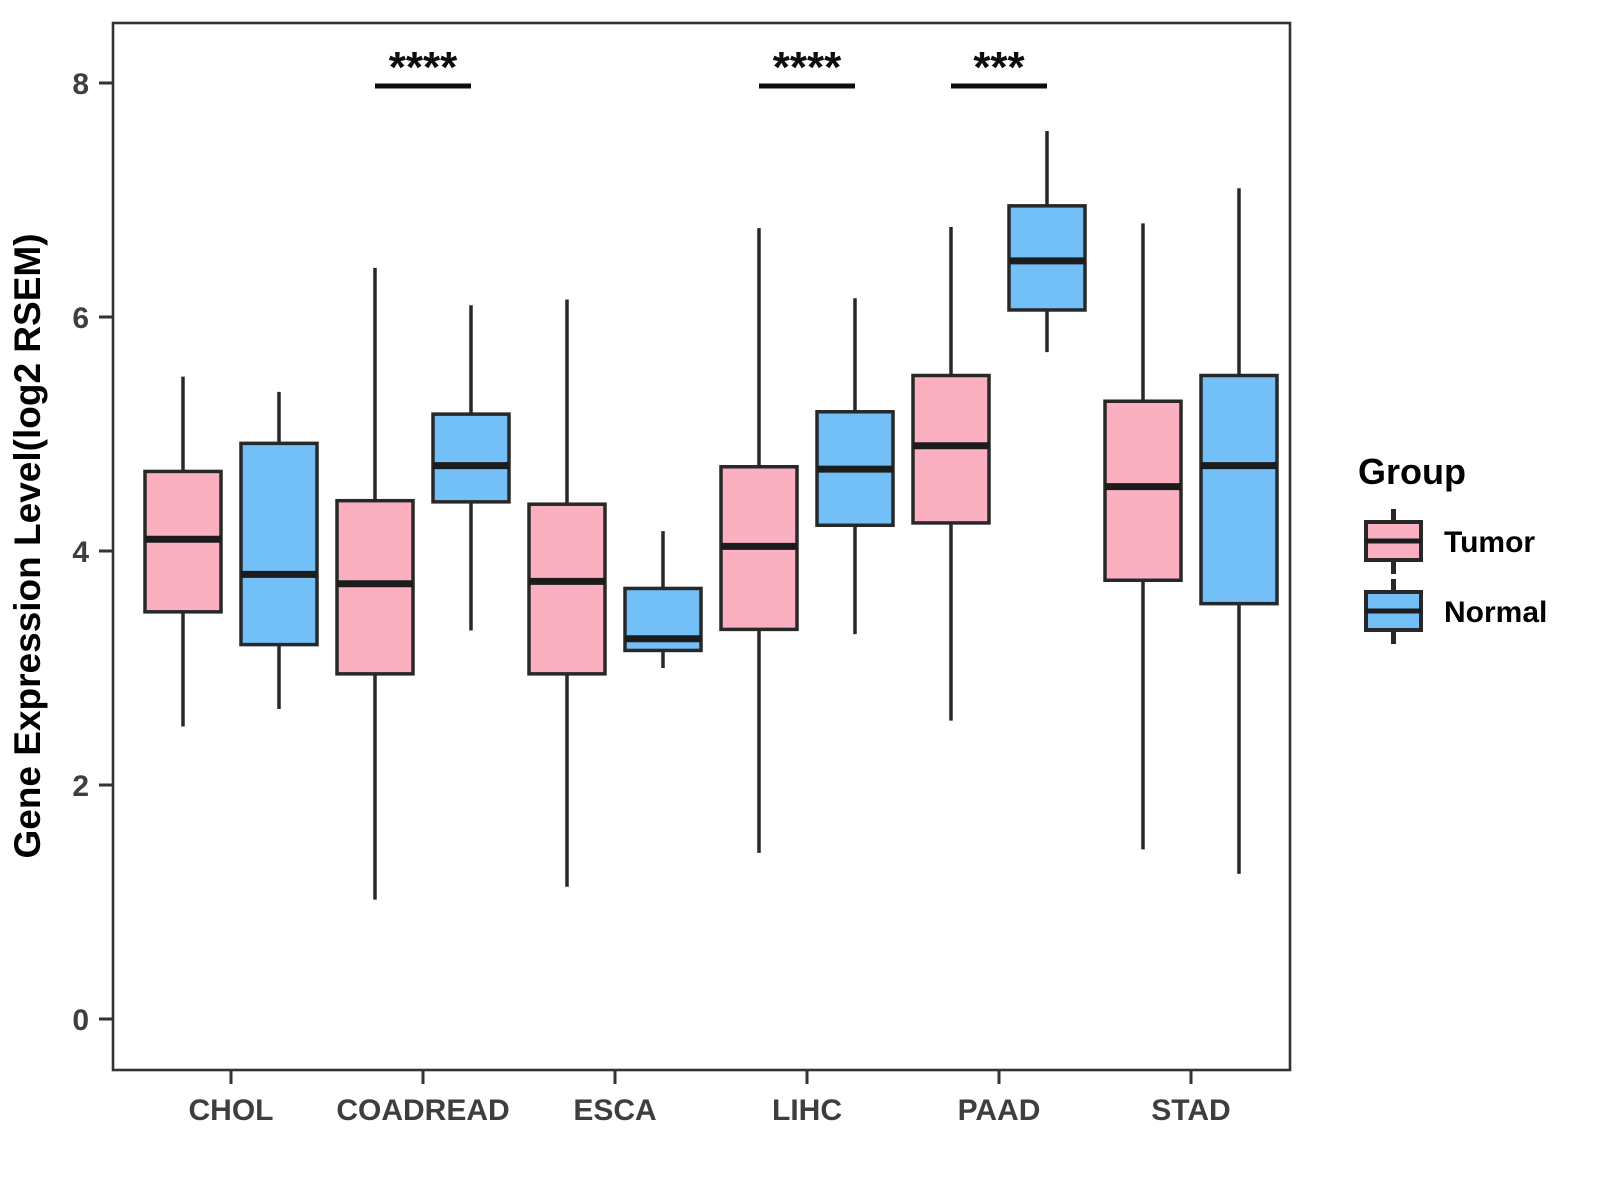 This screenshot has width=1600, height=1200. What do you see at coordinates (279, 544) in the screenshot?
I see `box-Normal-CHOL` at bounding box center [279, 544].